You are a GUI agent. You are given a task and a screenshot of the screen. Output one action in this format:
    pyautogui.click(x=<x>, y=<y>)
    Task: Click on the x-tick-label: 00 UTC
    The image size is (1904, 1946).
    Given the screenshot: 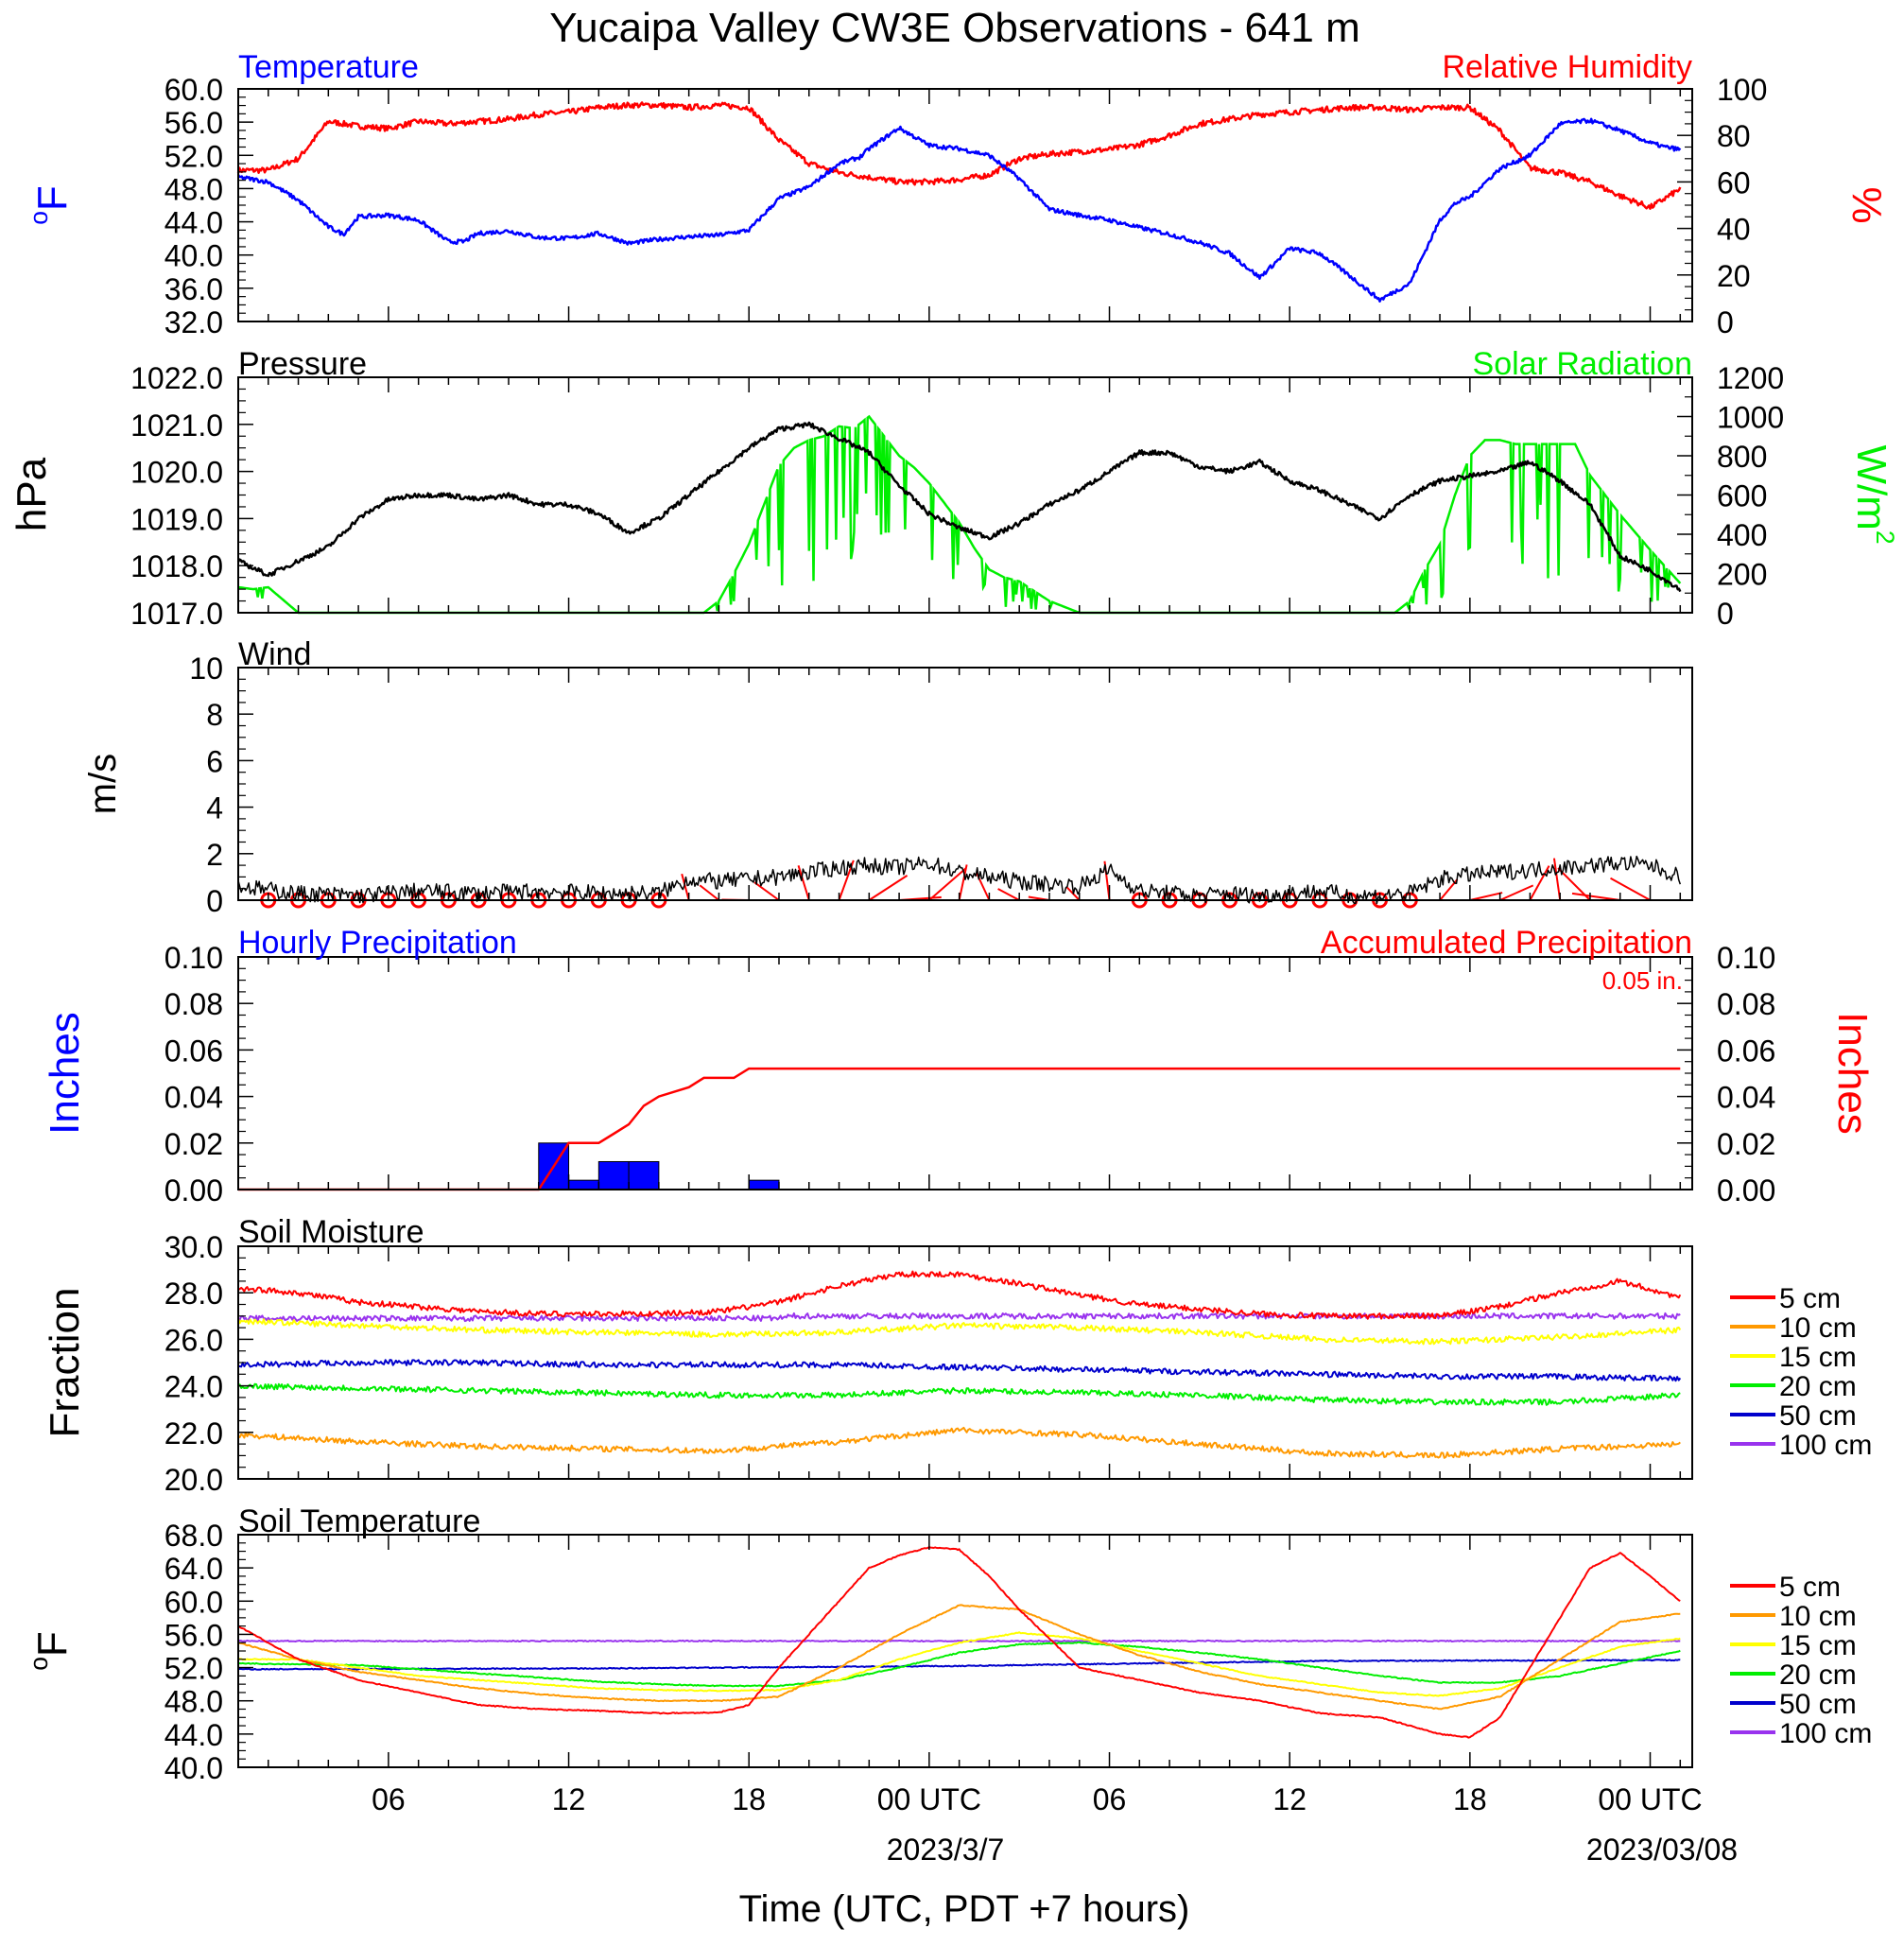 What is the action you would take?
    pyautogui.click(x=1650, y=1799)
    